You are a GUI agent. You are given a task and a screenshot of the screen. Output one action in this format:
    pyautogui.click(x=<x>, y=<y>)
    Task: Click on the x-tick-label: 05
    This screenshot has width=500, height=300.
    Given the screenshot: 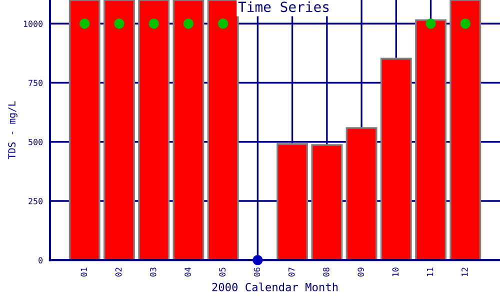 What is the action you would take?
    pyautogui.click(x=222, y=272)
    